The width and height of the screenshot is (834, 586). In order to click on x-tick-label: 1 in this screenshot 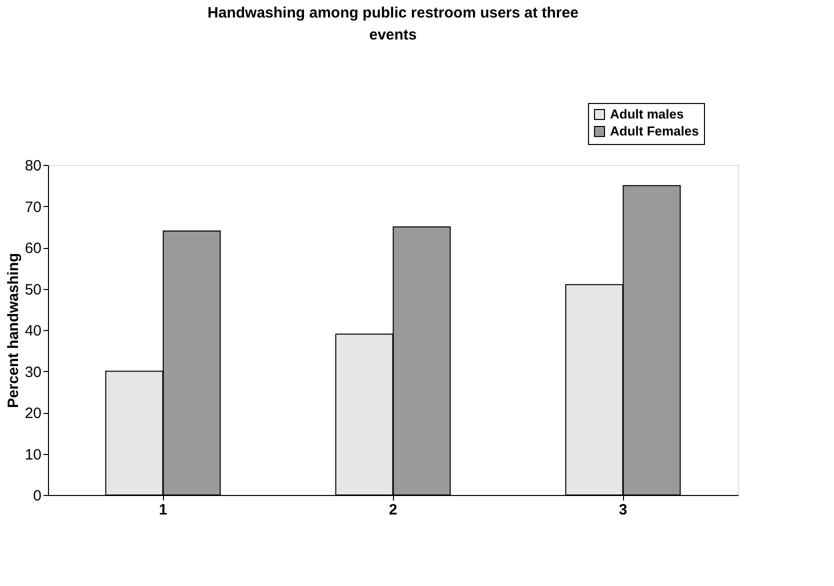, I will do `click(163, 510)`.